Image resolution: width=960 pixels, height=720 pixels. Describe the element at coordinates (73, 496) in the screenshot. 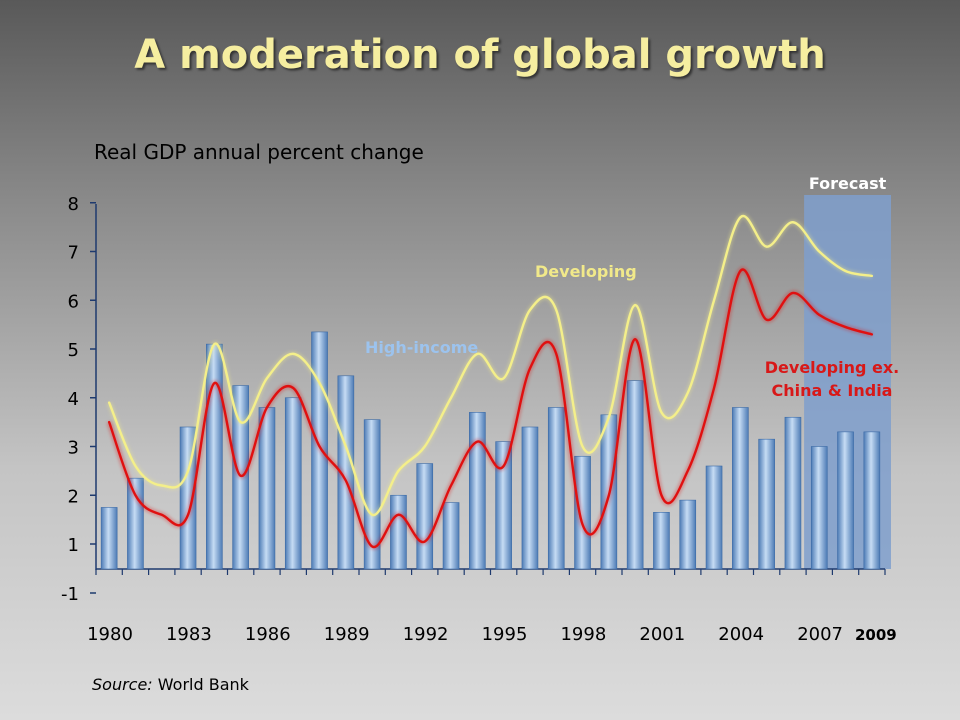

I see `y-tick-label: 2` at that location.